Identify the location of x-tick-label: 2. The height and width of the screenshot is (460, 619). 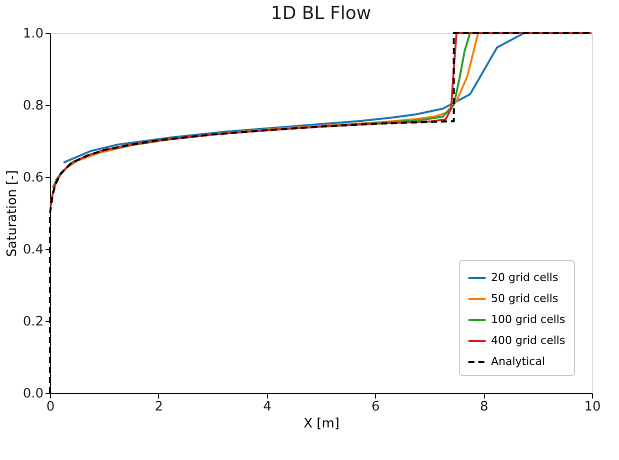
(159, 407).